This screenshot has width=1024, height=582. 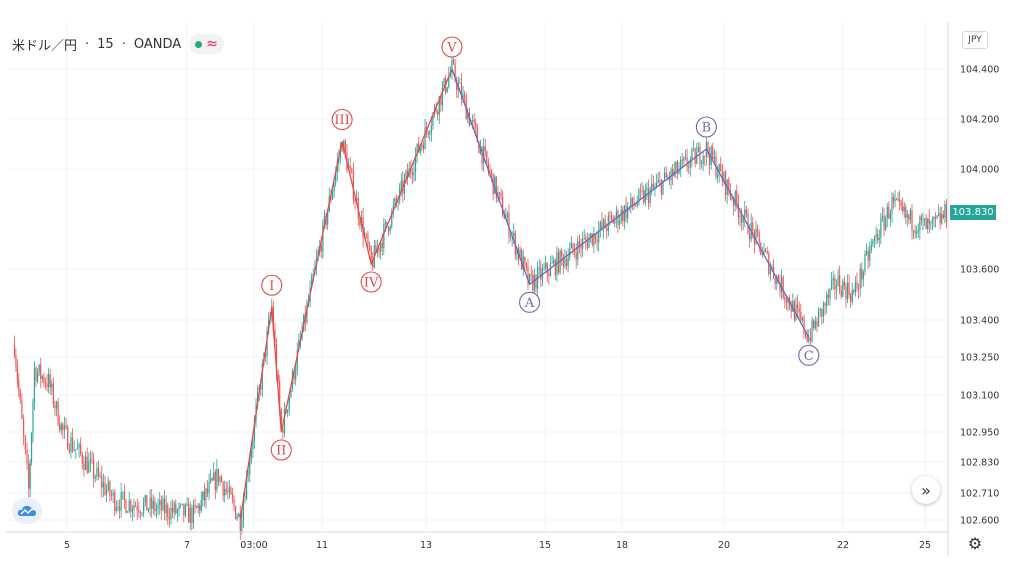 What do you see at coordinates (979, 494) in the screenshot?
I see `price-tick-label: 102.710` at bounding box center [979, 494].